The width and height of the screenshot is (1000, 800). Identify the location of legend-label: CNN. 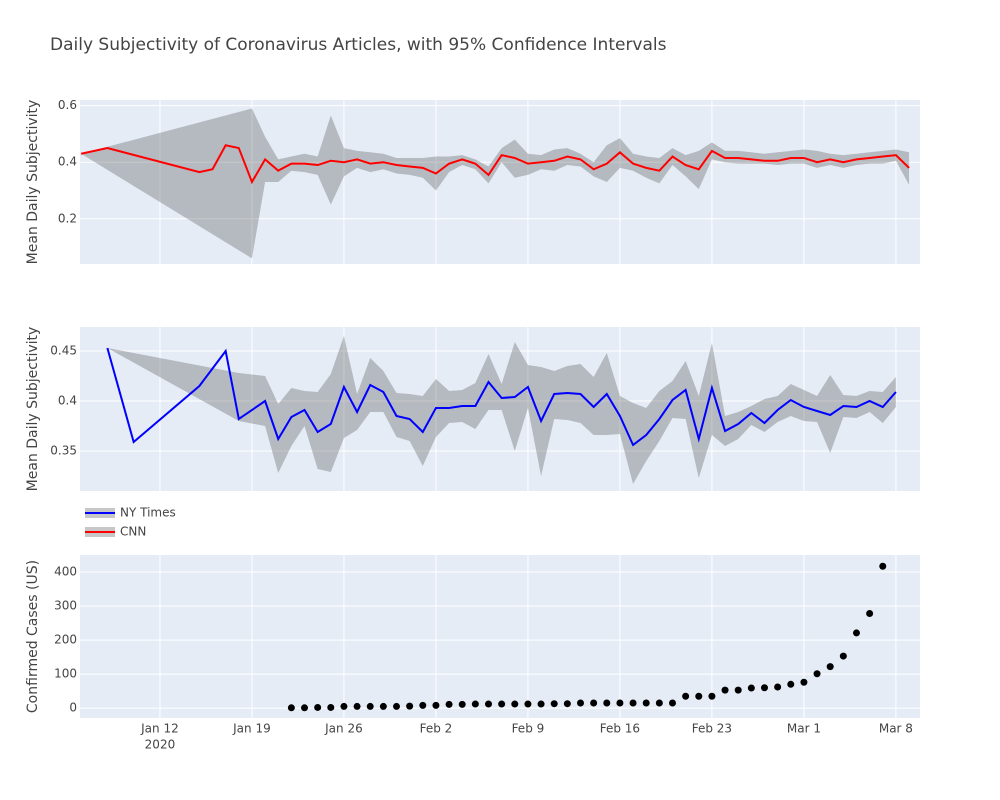
(133, 532).